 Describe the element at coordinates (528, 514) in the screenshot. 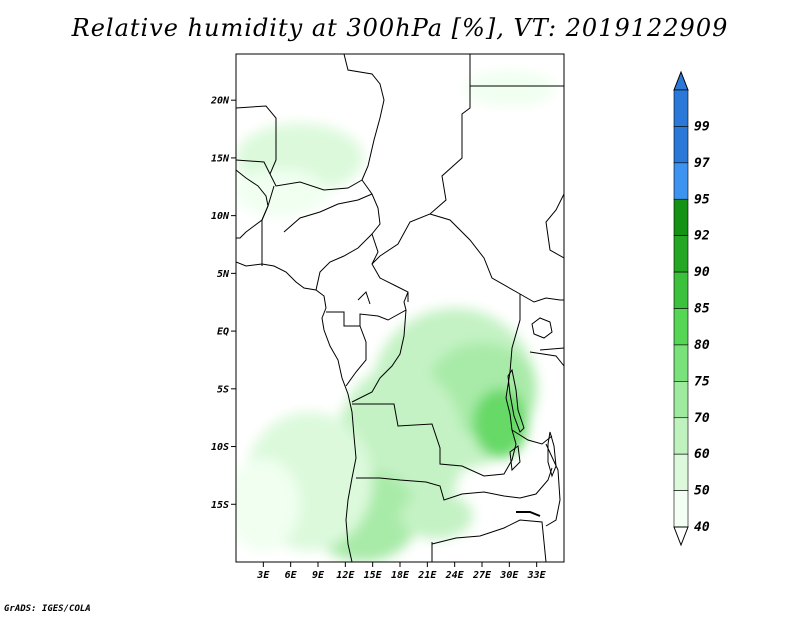

I see `lake-kariba` at that location.